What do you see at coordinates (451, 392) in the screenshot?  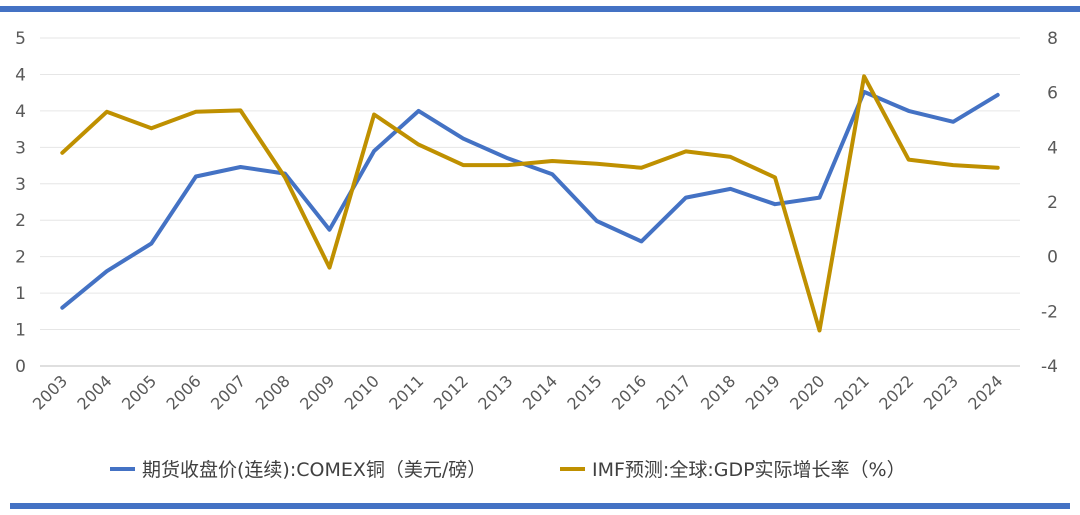 I see `x-tick-label: 2012` at bounding box center [451, 392].